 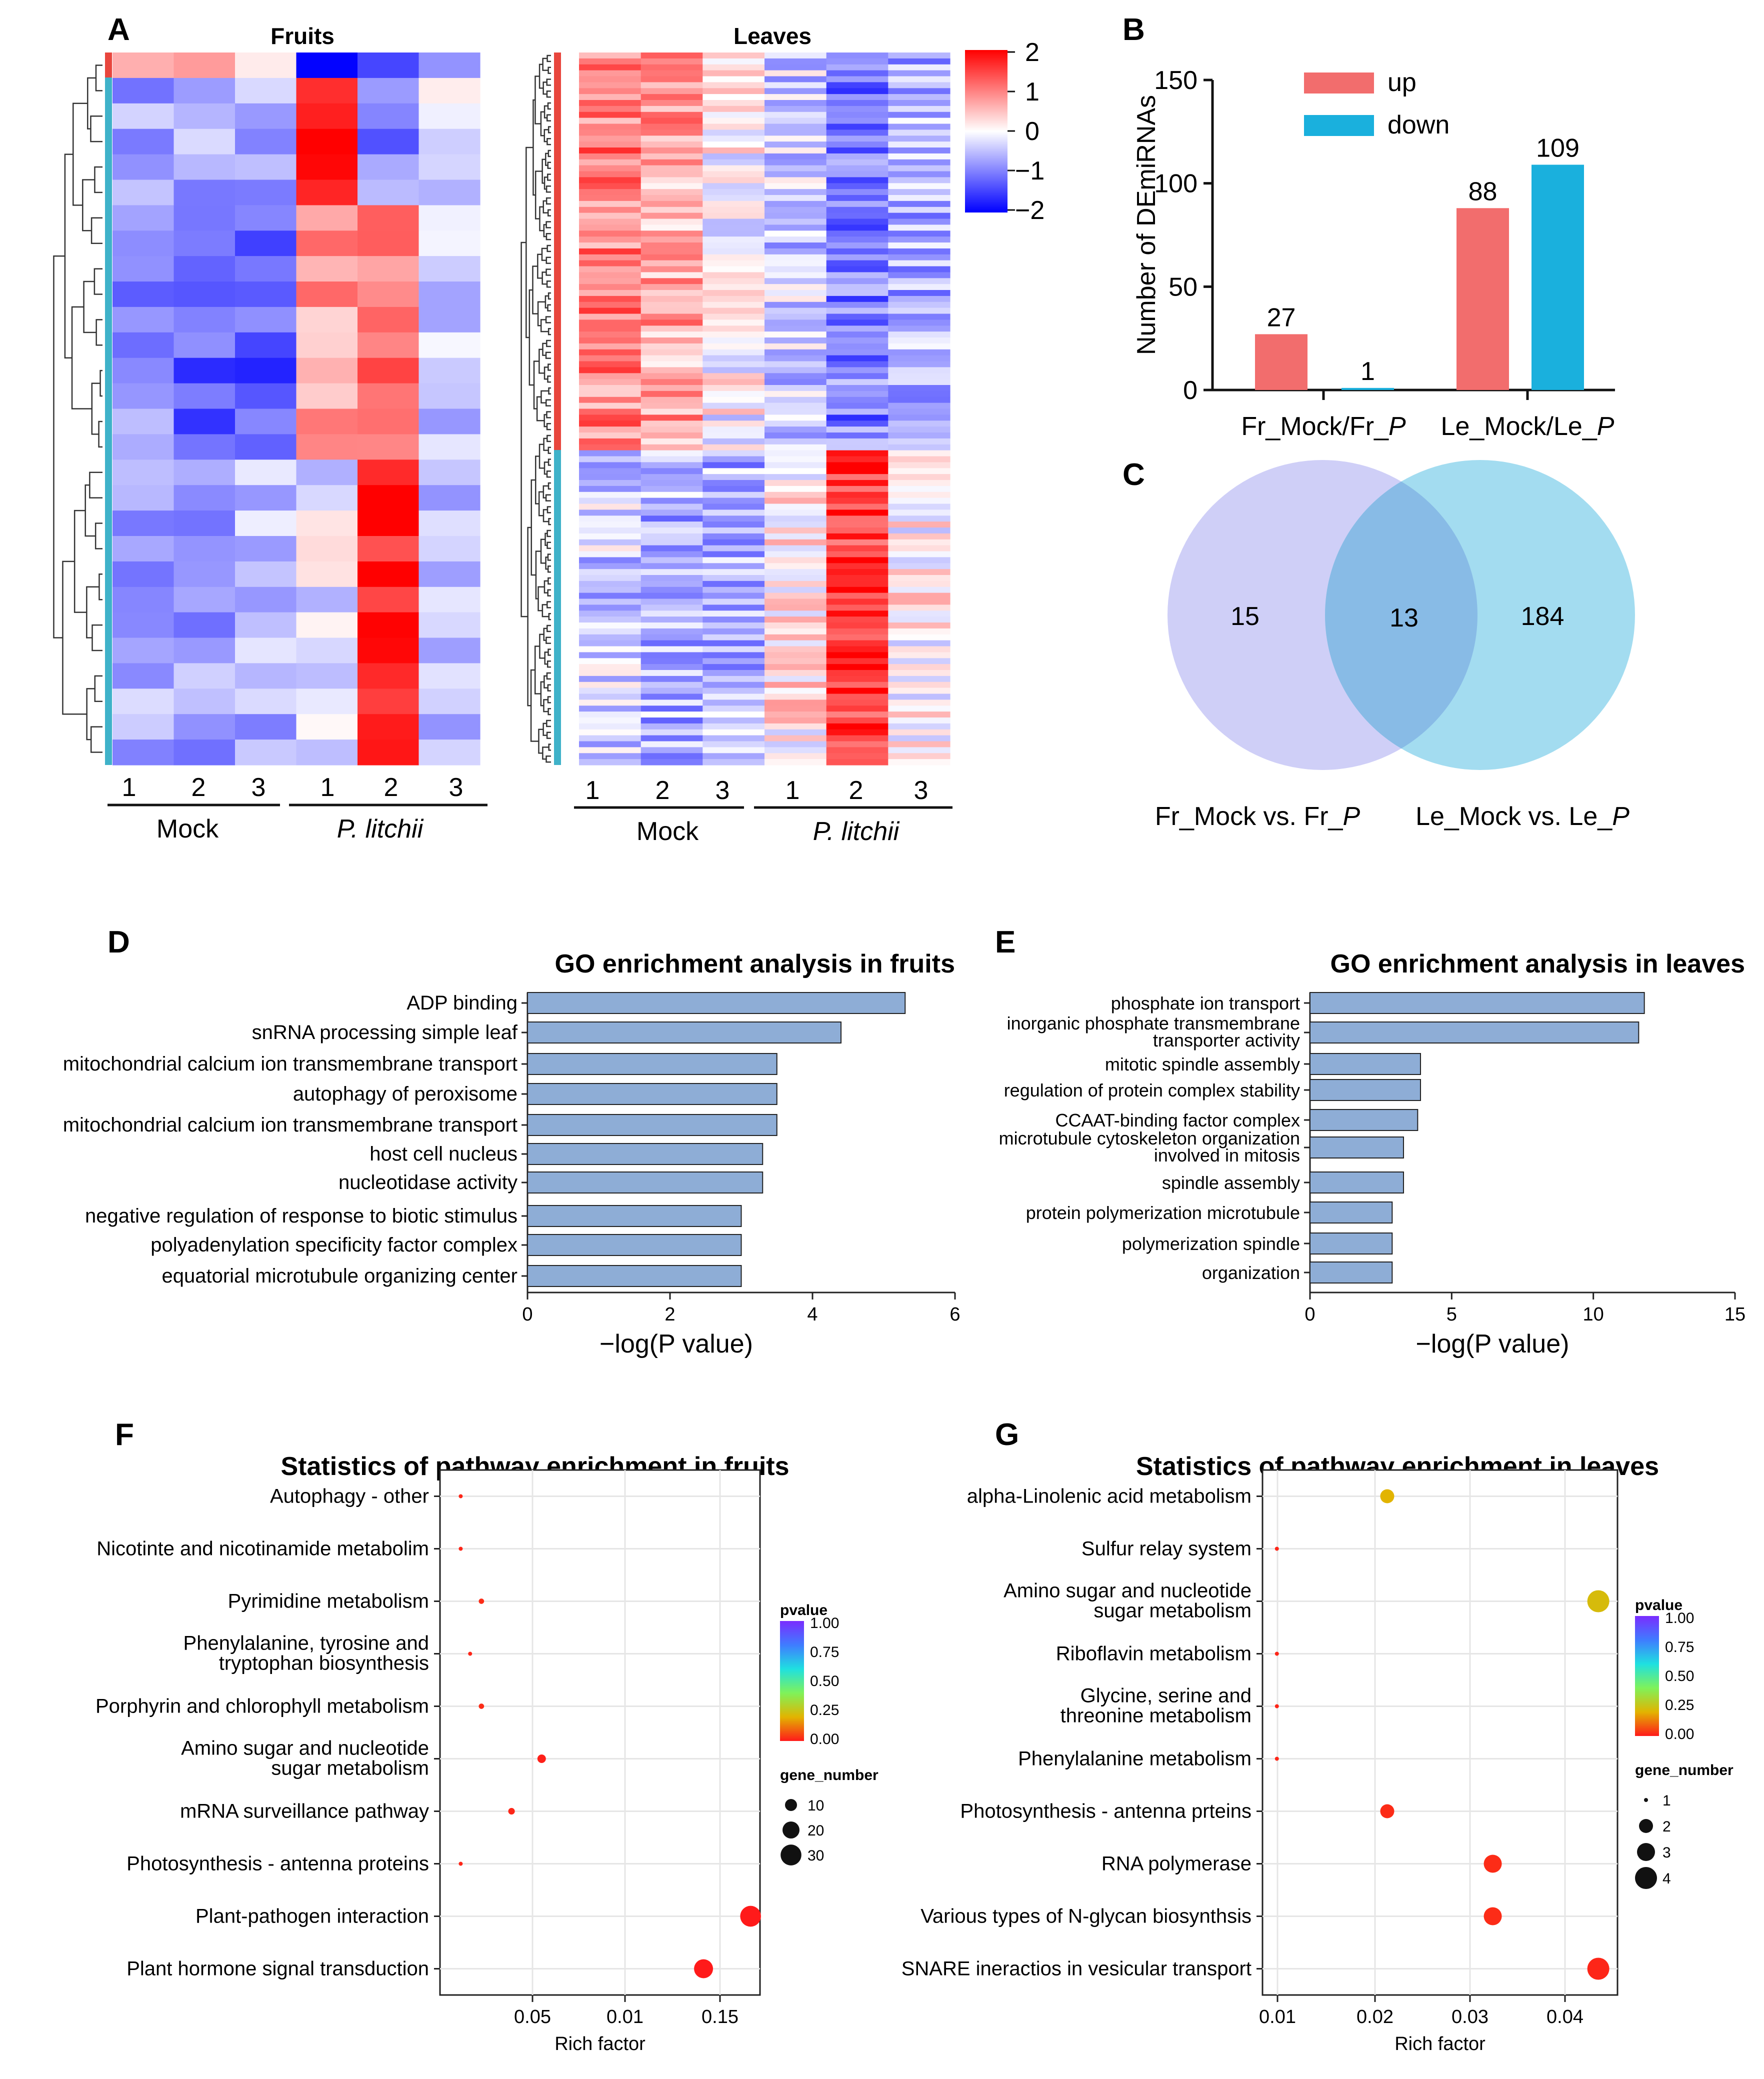 What do you see at coordinates (1007, 1435) in the screenshot?
I see `panel-label-g: G` at bounding box center [1007, 1435].